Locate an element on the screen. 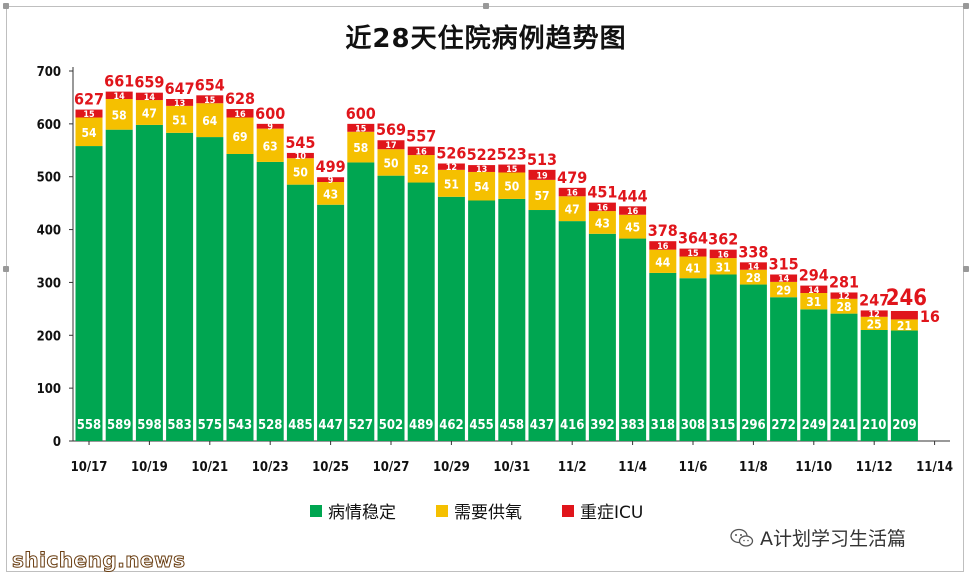 This screenshot has width=972, height=578. x-tick-label: 10/17 is located at coordinates (89, 467).